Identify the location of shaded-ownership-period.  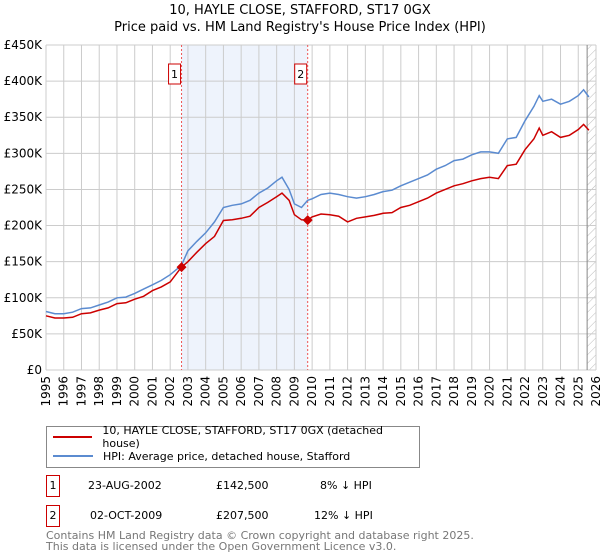
(244, 207).